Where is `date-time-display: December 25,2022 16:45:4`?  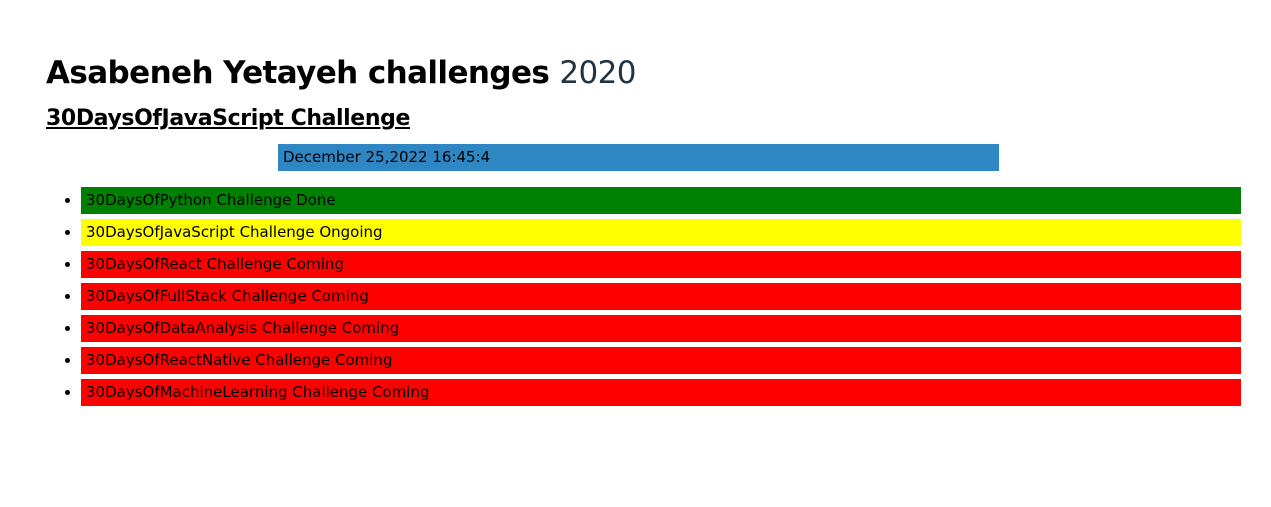
date-time-display: December 25,2022 16:45:4 is located at coordinates (638, 157).